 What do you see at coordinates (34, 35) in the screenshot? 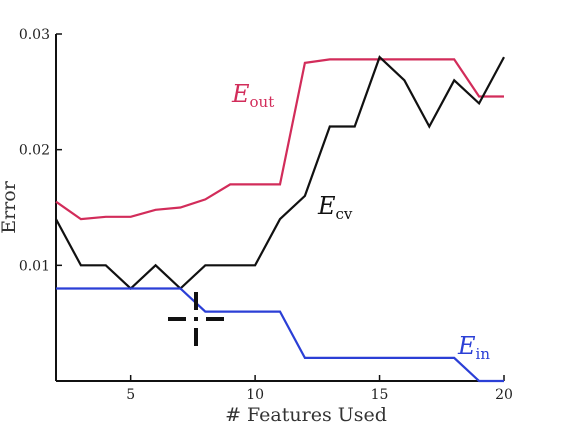
I see `y-tick-label: 0.03` at bounding box center [34, 35].